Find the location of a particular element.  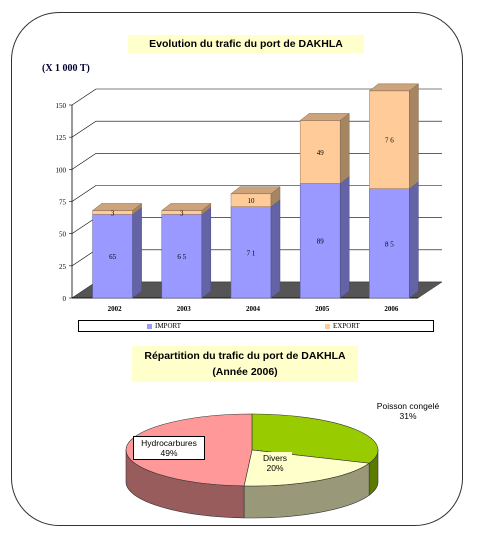

pie-title-line1: Répartition du trafic du port de DAKHLA is located at coordinates (245, 356).